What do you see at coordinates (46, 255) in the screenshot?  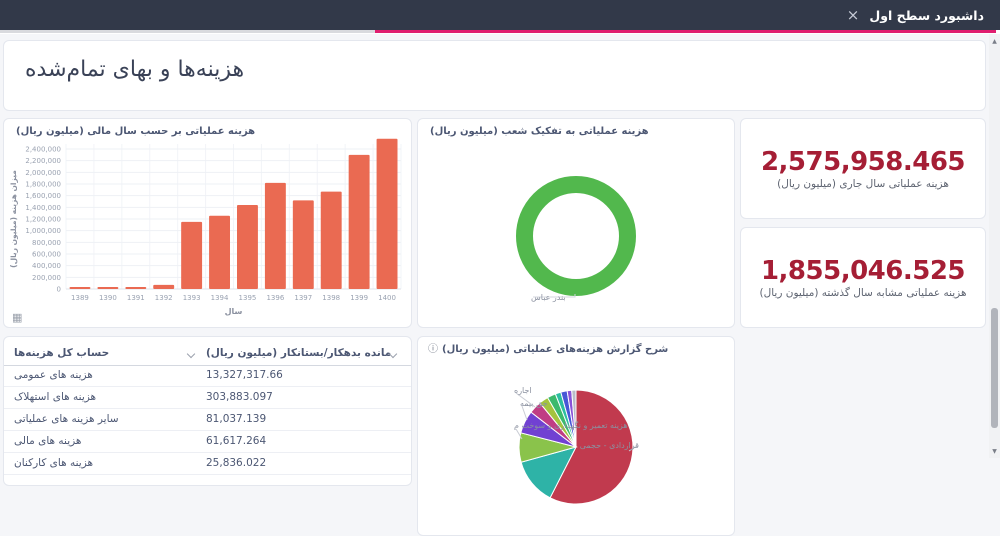 I see `svg-text: 600,000` at bounding box center [46, 255].